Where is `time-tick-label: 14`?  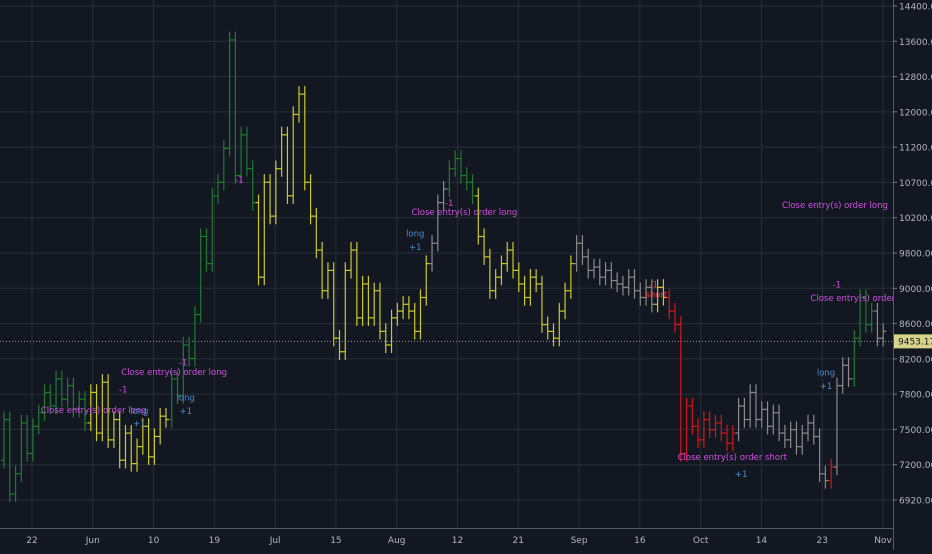 time-tick-label: 14 is located at coordinates (762, 541).